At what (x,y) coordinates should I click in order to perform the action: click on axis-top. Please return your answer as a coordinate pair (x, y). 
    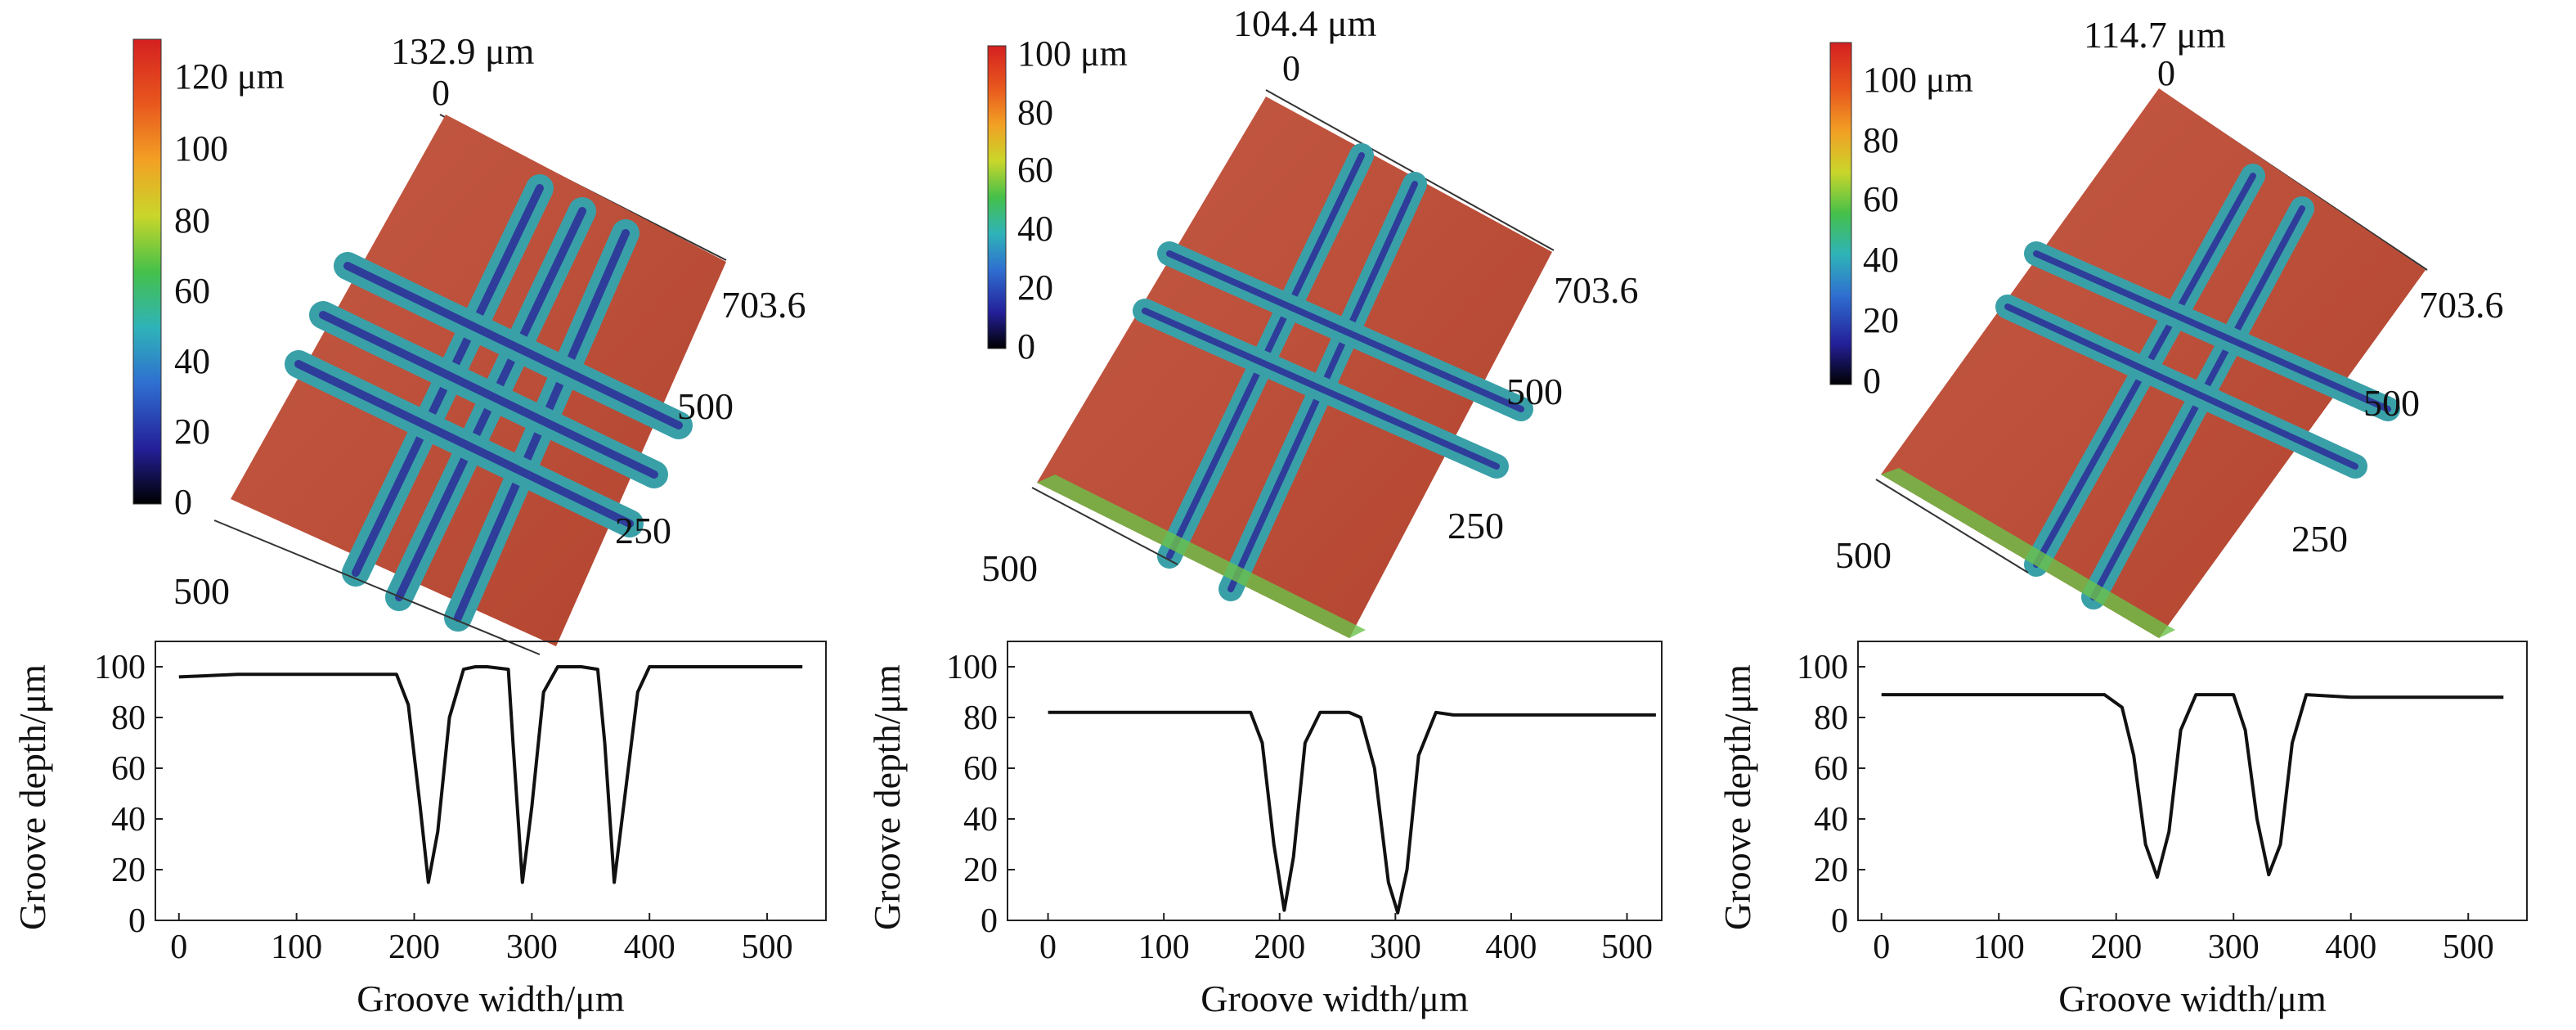
    Looking at the image, I should click on (1410, 170).